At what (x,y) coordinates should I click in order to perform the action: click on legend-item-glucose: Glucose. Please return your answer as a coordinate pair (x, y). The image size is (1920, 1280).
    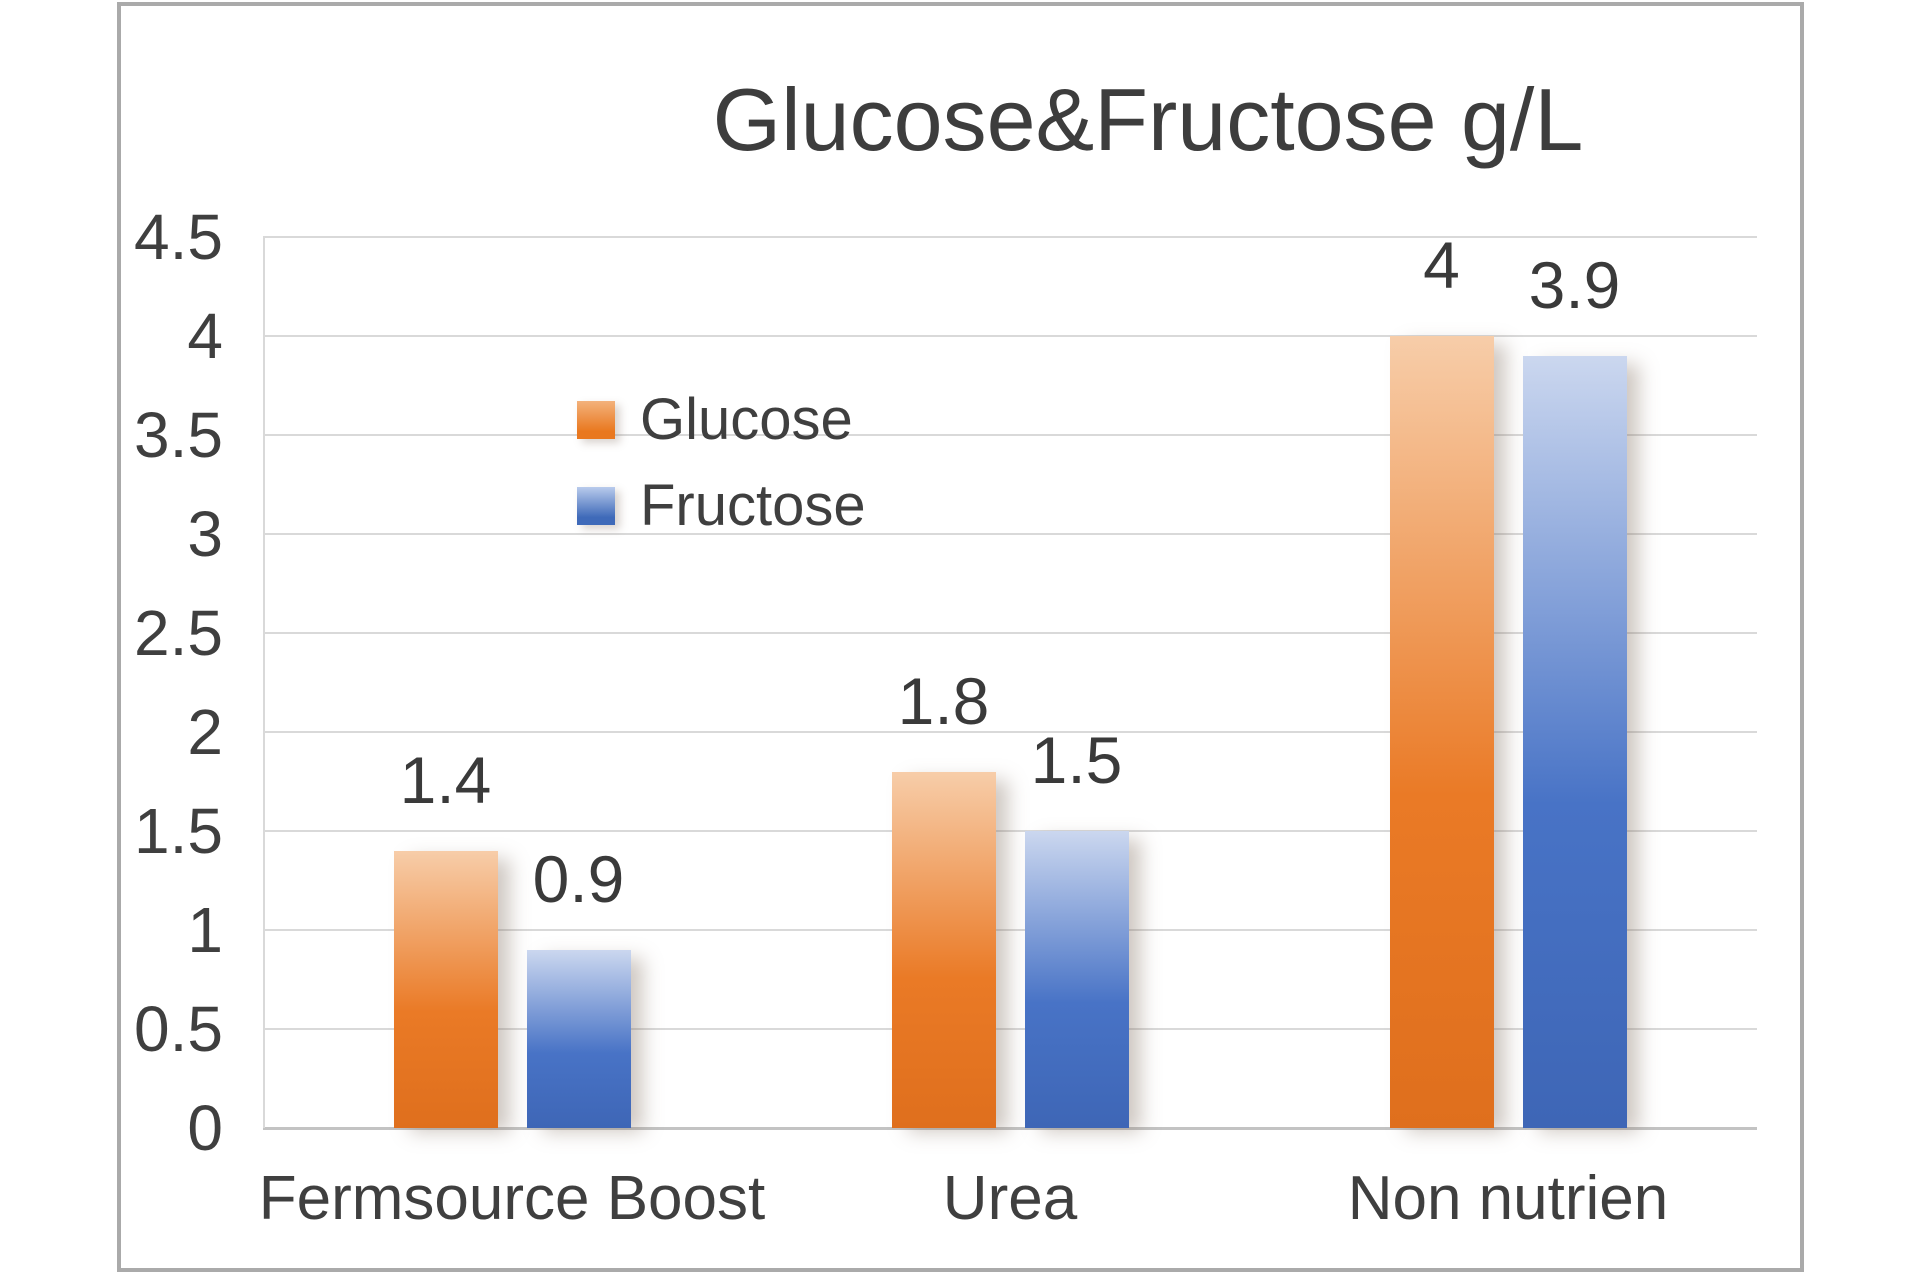
    Looking at the image, I should click on (715, 420).